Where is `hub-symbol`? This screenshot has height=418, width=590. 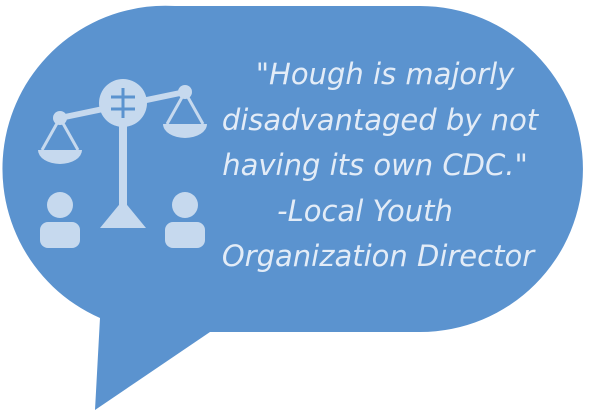
hub-symbol is located at coordinates (123, 103).